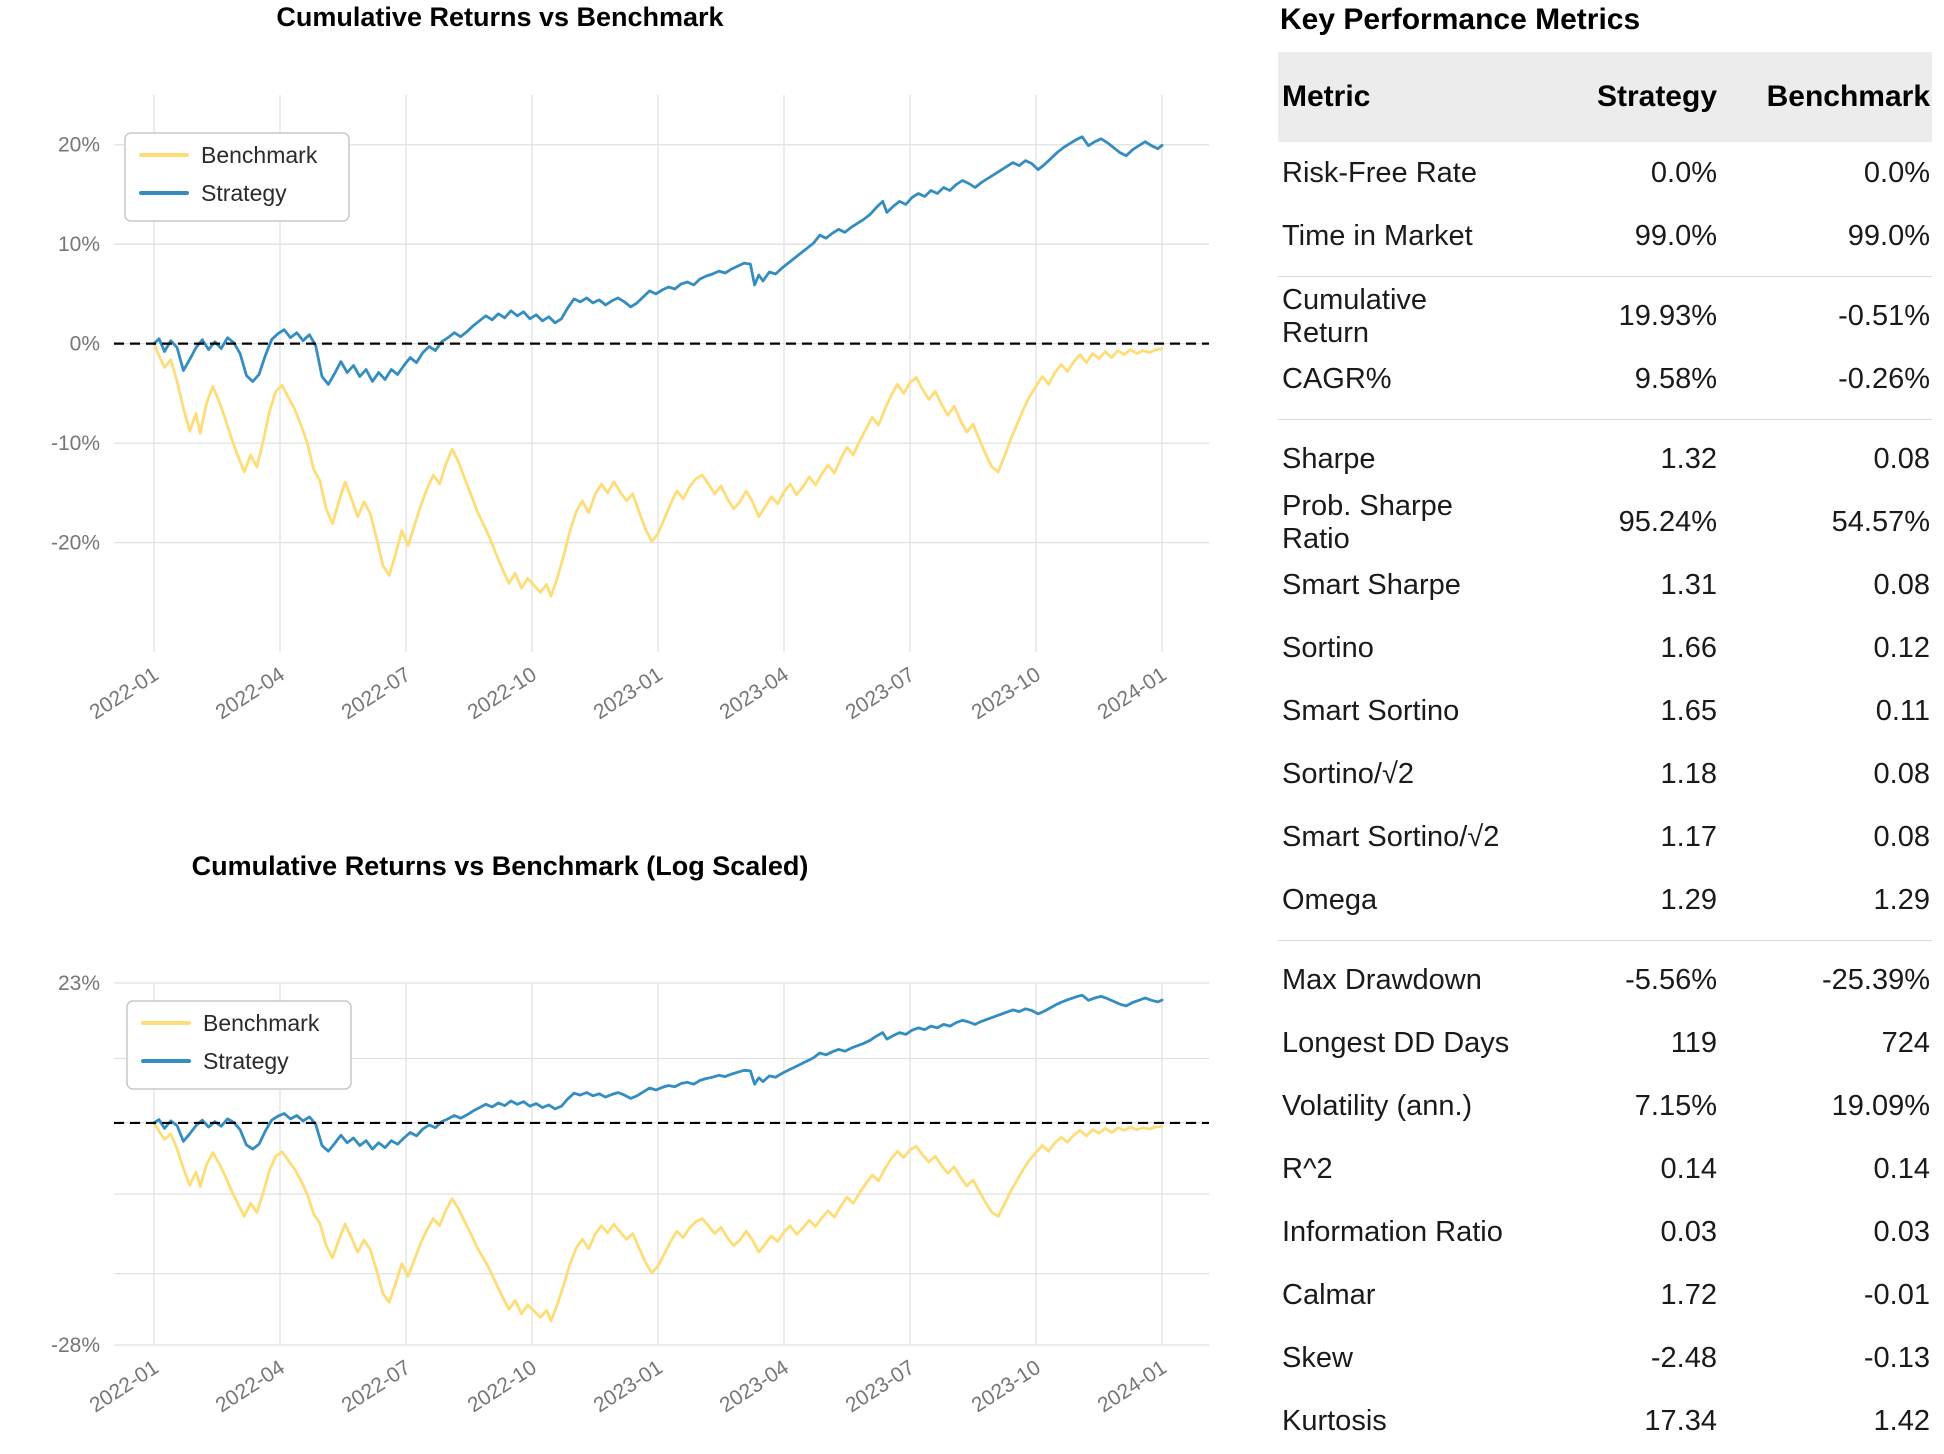 This screenshot has width=1944, height=1454. I want to click on metrics-row: CAGR% 9.58% -0.26%, so click(1605, 379).